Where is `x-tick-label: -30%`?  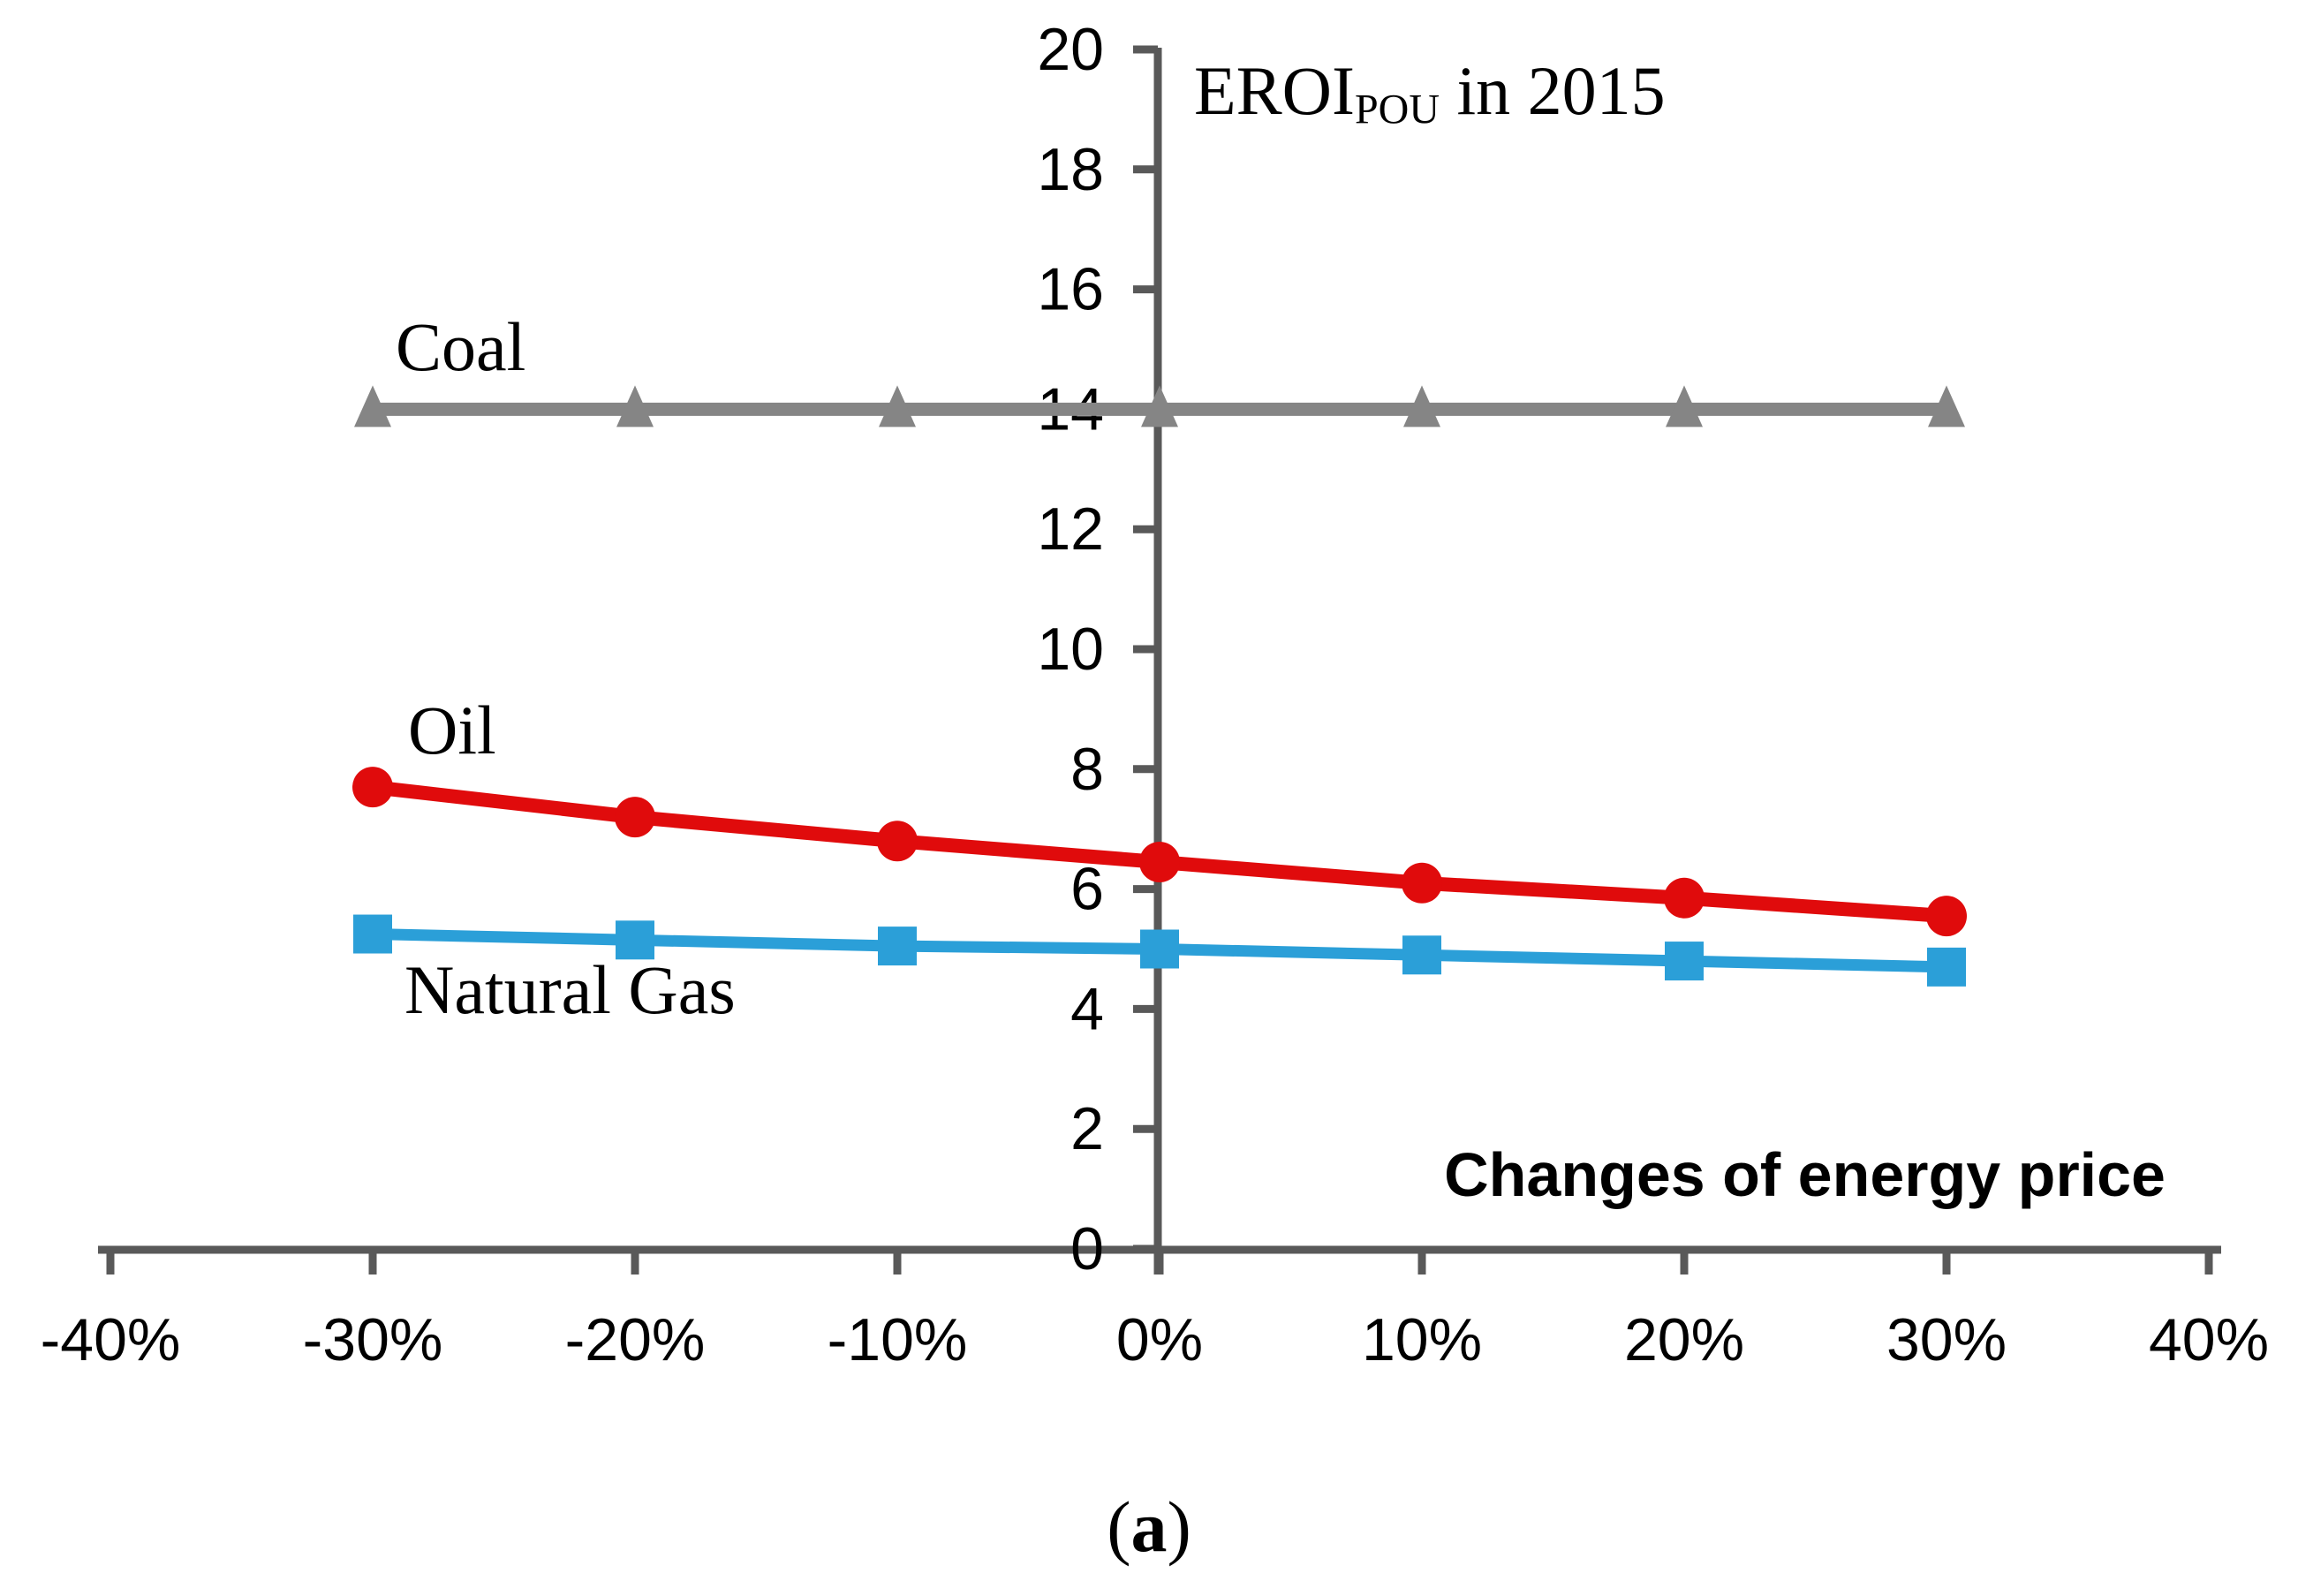 x-tick-label: -30% is located at coordinates (373, 1339).